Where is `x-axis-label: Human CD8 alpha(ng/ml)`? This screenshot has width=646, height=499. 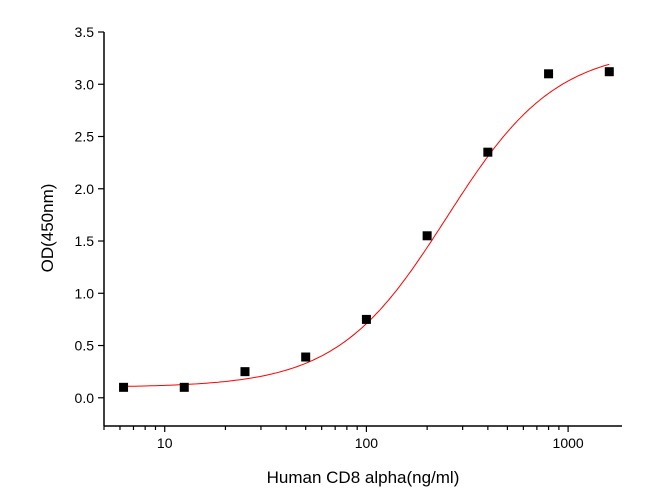 x-axis-label: Human CD8 alpha(ng/ml) is located at coordinates (363, 477).